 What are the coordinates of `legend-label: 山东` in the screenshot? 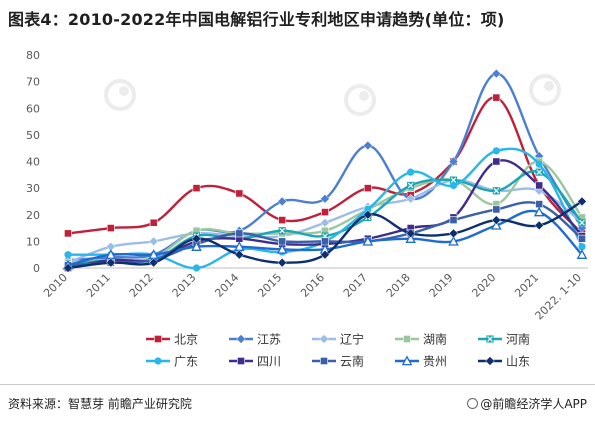 It's located at (518, 362).